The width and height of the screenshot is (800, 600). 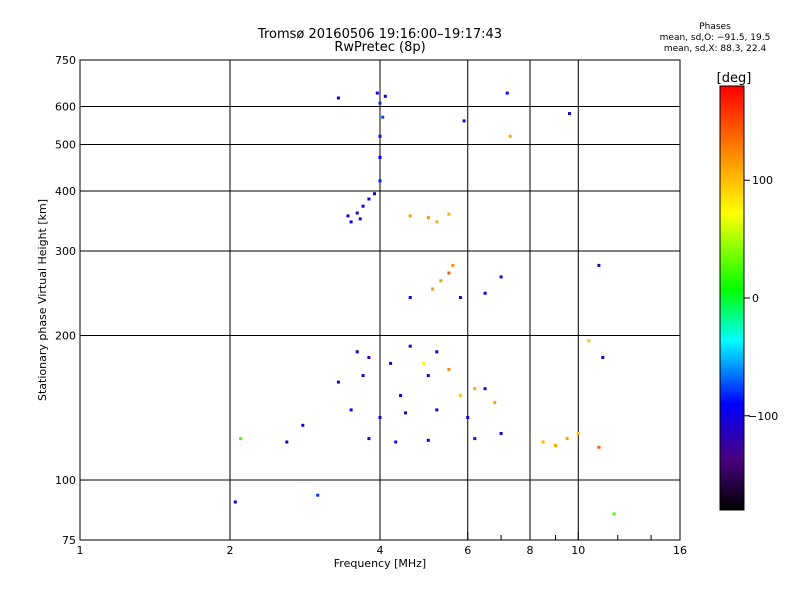 What do you see at coordinates (732, 298) in the screenshot?
I see `colorbar-gradient` at bounding box center [732, 298].